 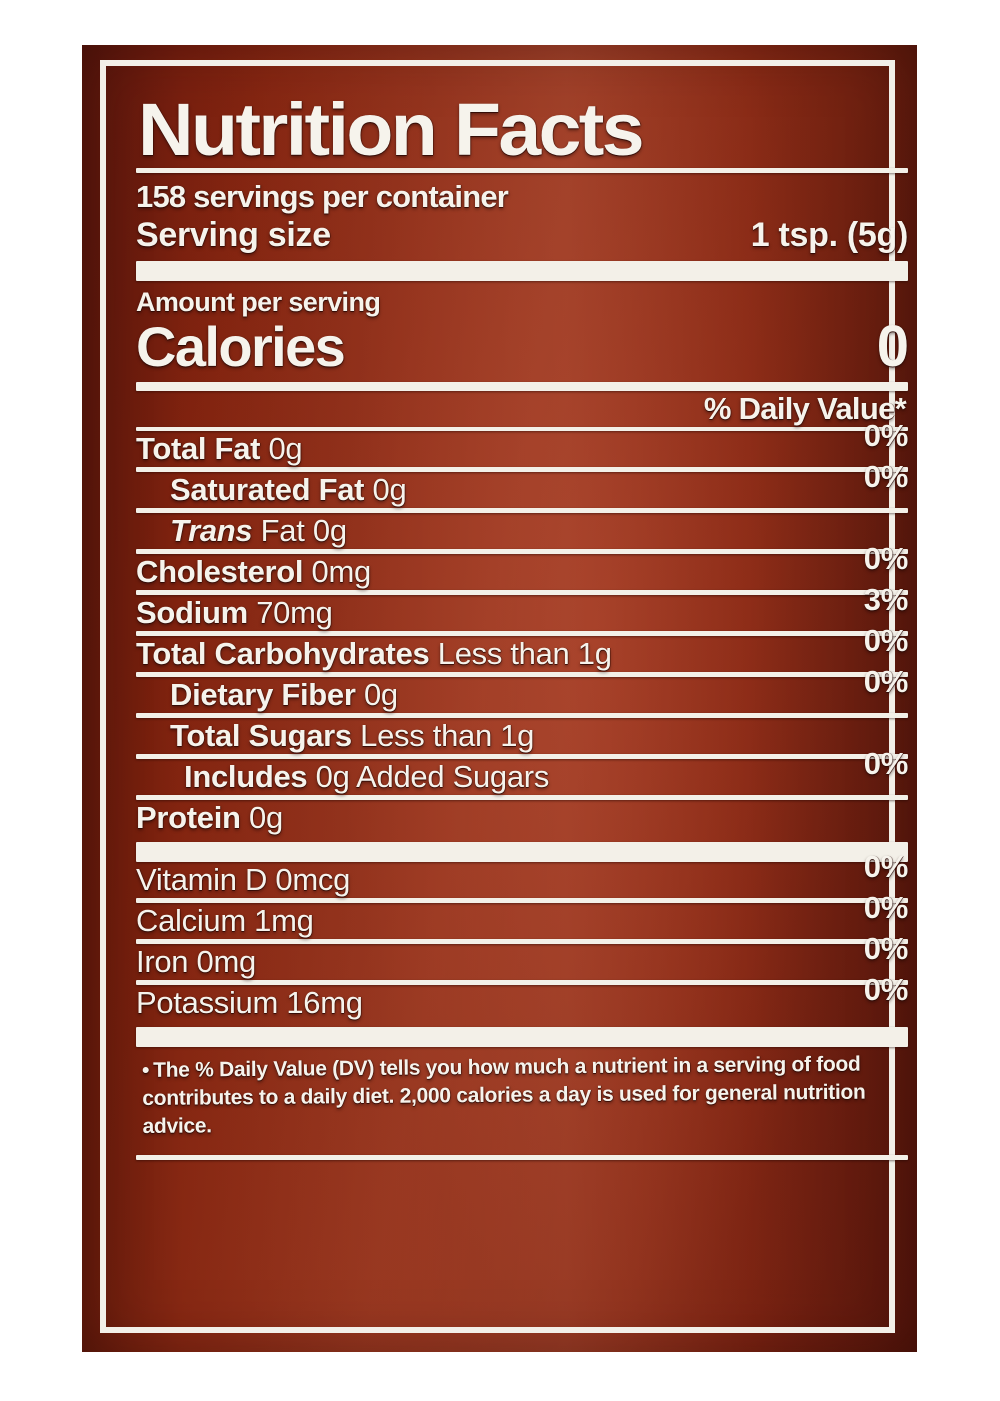 What do you see at coordinates (432, 776) in the screenshot?
I see `nutrient-amount: 0g Added Sugars` at bounding box center [432, 776].